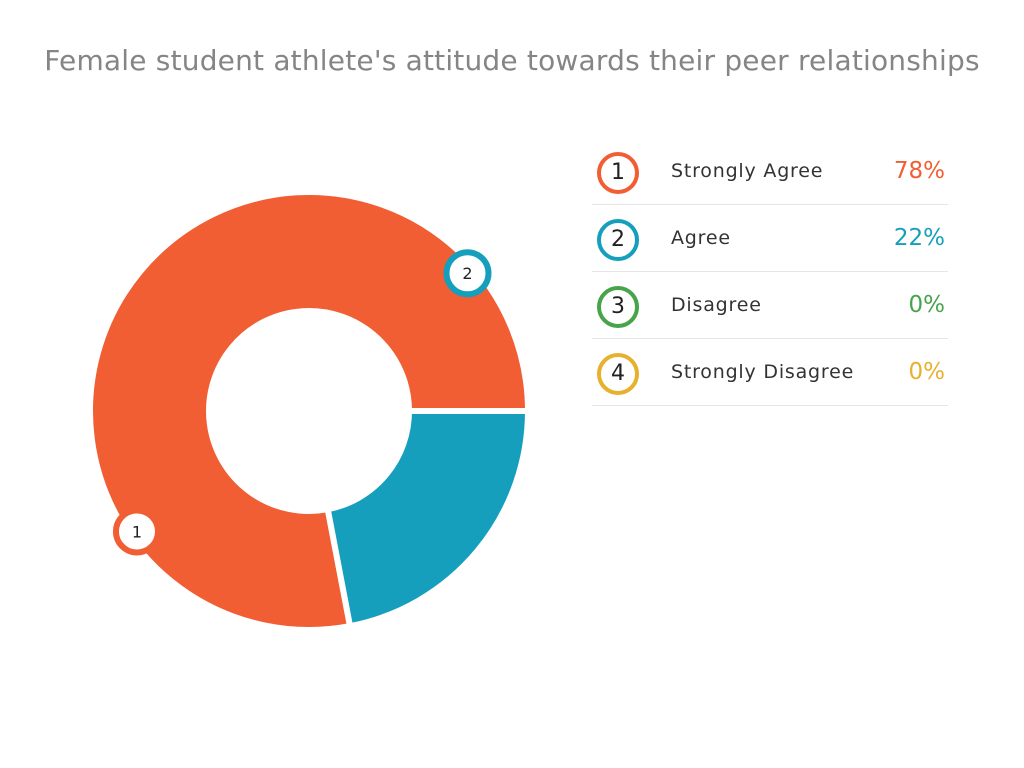 The height and width of the screenshot is (768, 1024). I want to click on legend-number-badge: 4, so click(618, 374).